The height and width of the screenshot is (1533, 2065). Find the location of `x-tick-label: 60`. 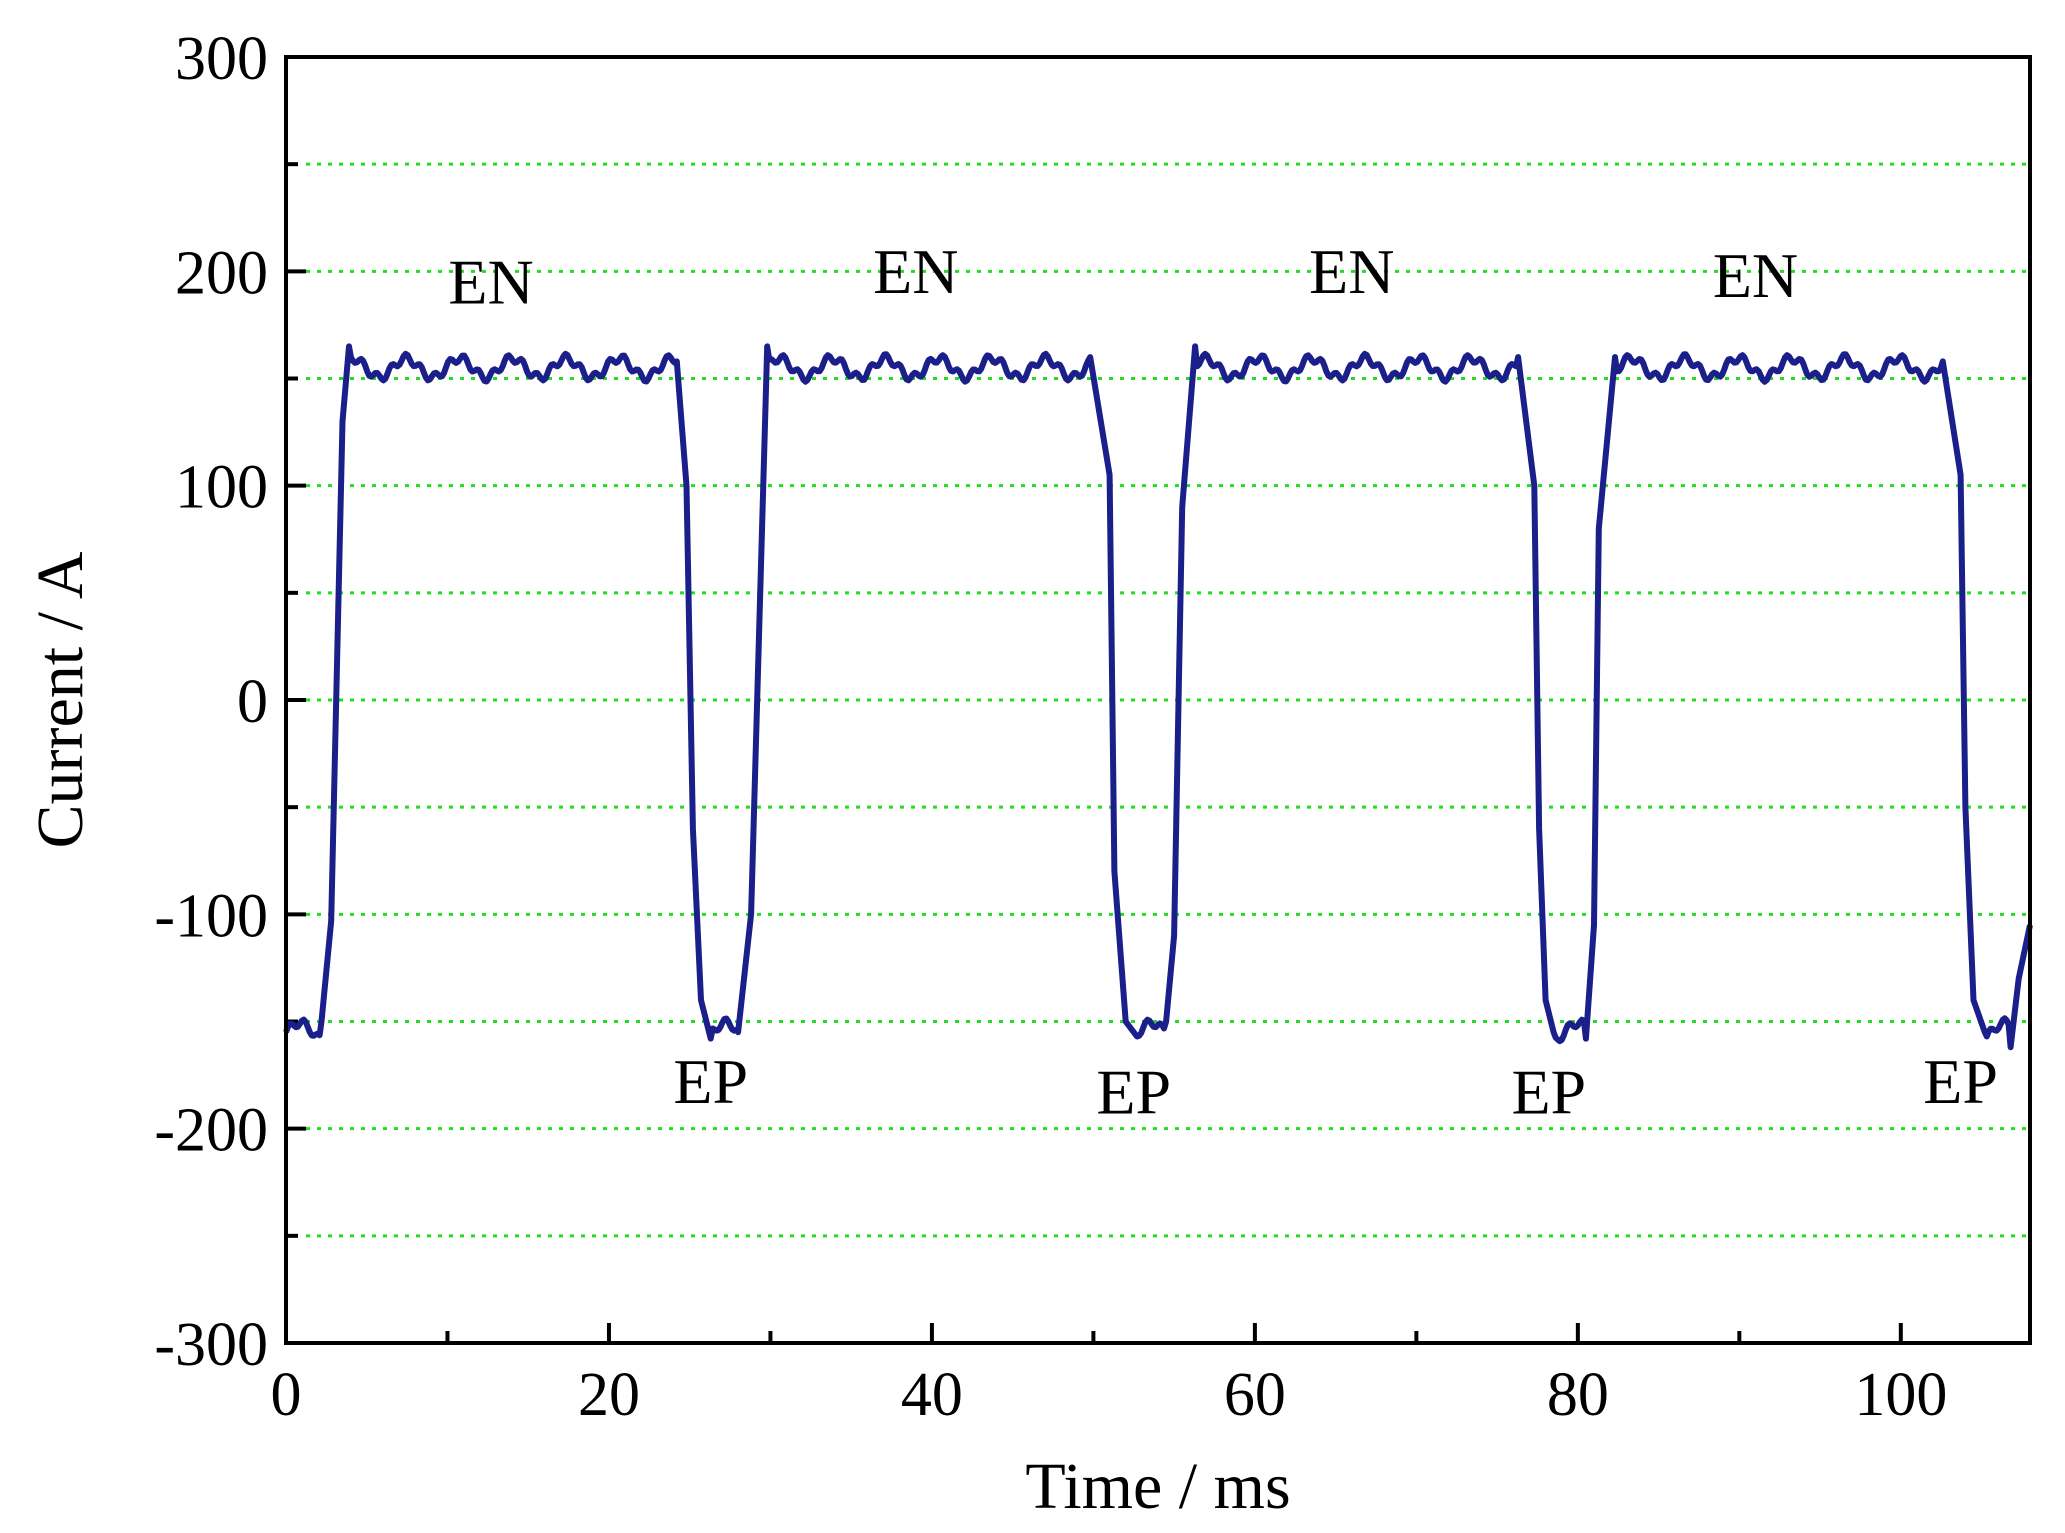

x-tick-label: 60 is located at coordinates (1255, 1395).